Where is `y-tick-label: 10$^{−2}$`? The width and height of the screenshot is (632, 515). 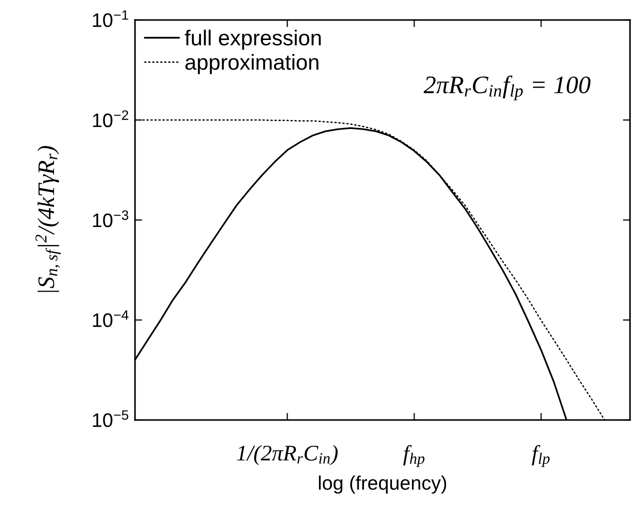
y-tick-label: 10$^{−2}$ is located at coordinates (110, 119).